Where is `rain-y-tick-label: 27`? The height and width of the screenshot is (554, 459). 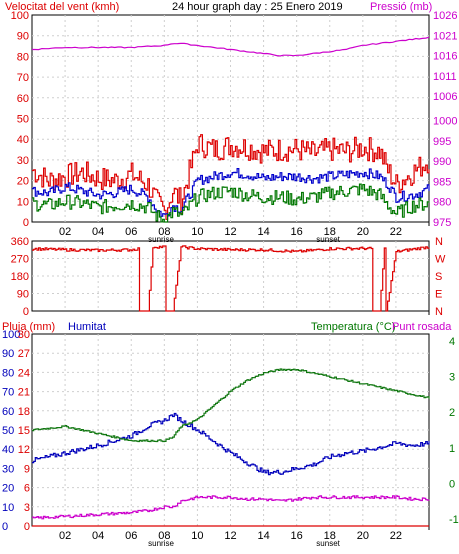
rain-y-tick-label: 27 is located at coordinates (24, 354).